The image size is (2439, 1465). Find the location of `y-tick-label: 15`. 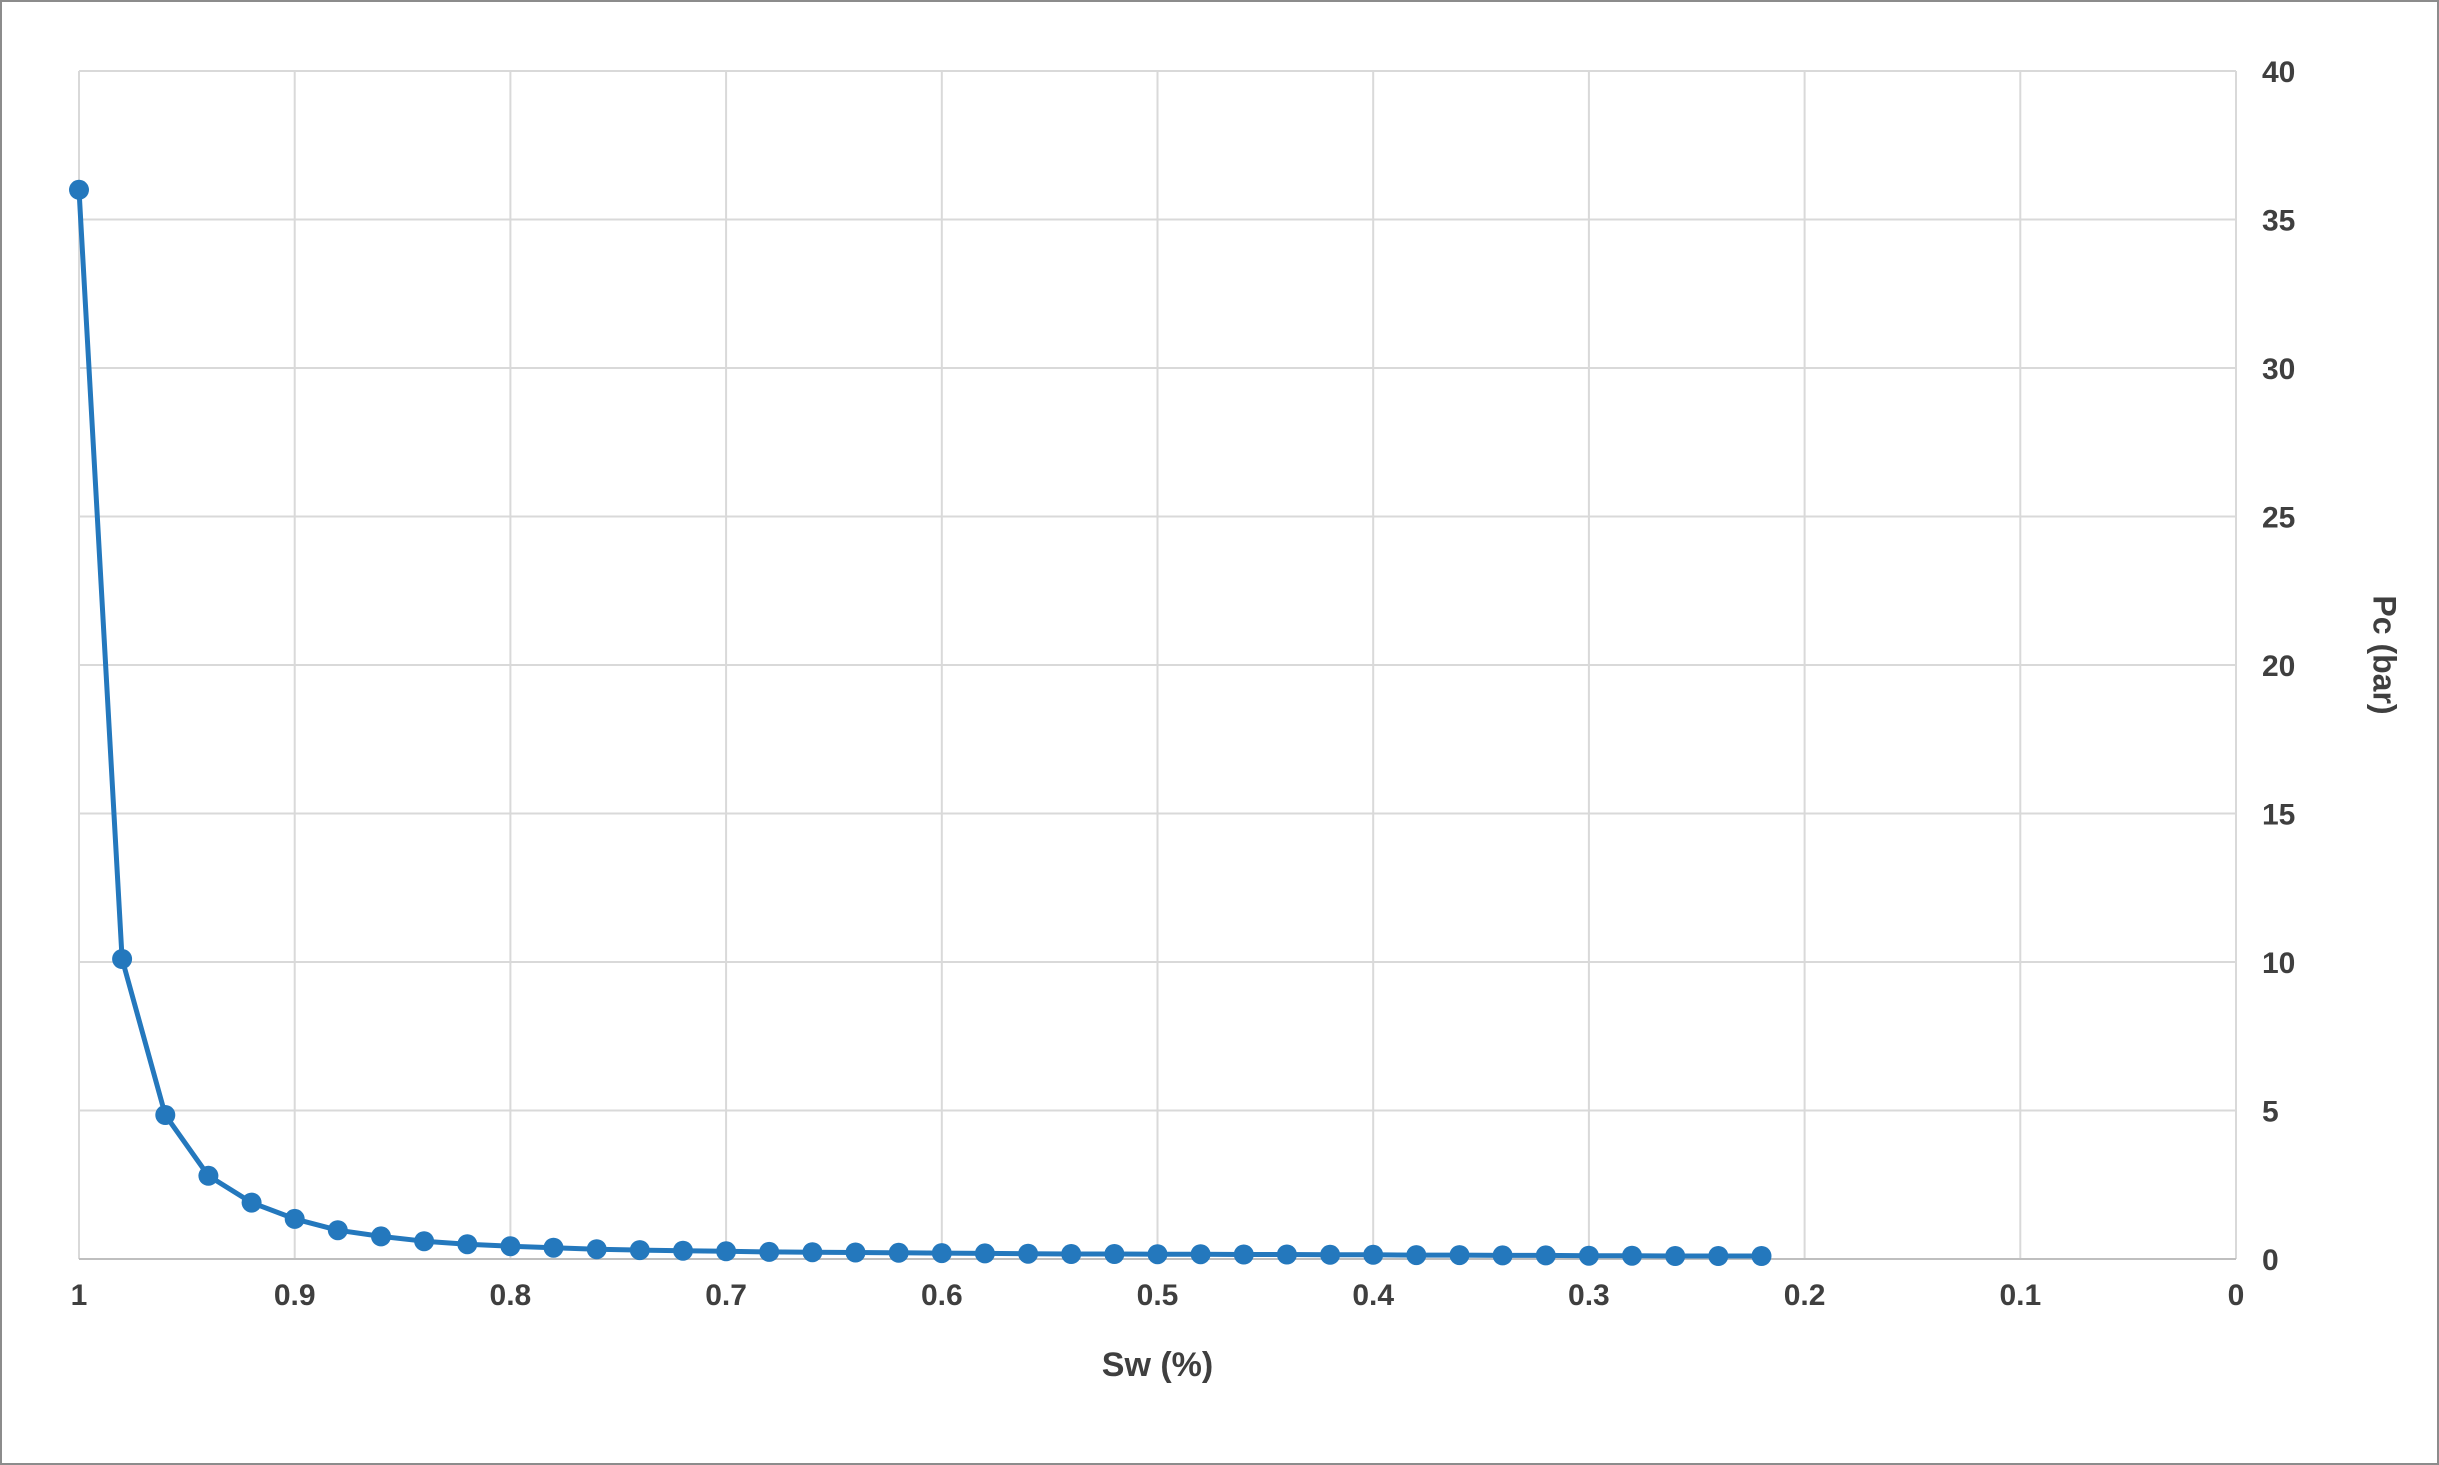

y-tick-label: 15 is located at coordinates (2278, 815).